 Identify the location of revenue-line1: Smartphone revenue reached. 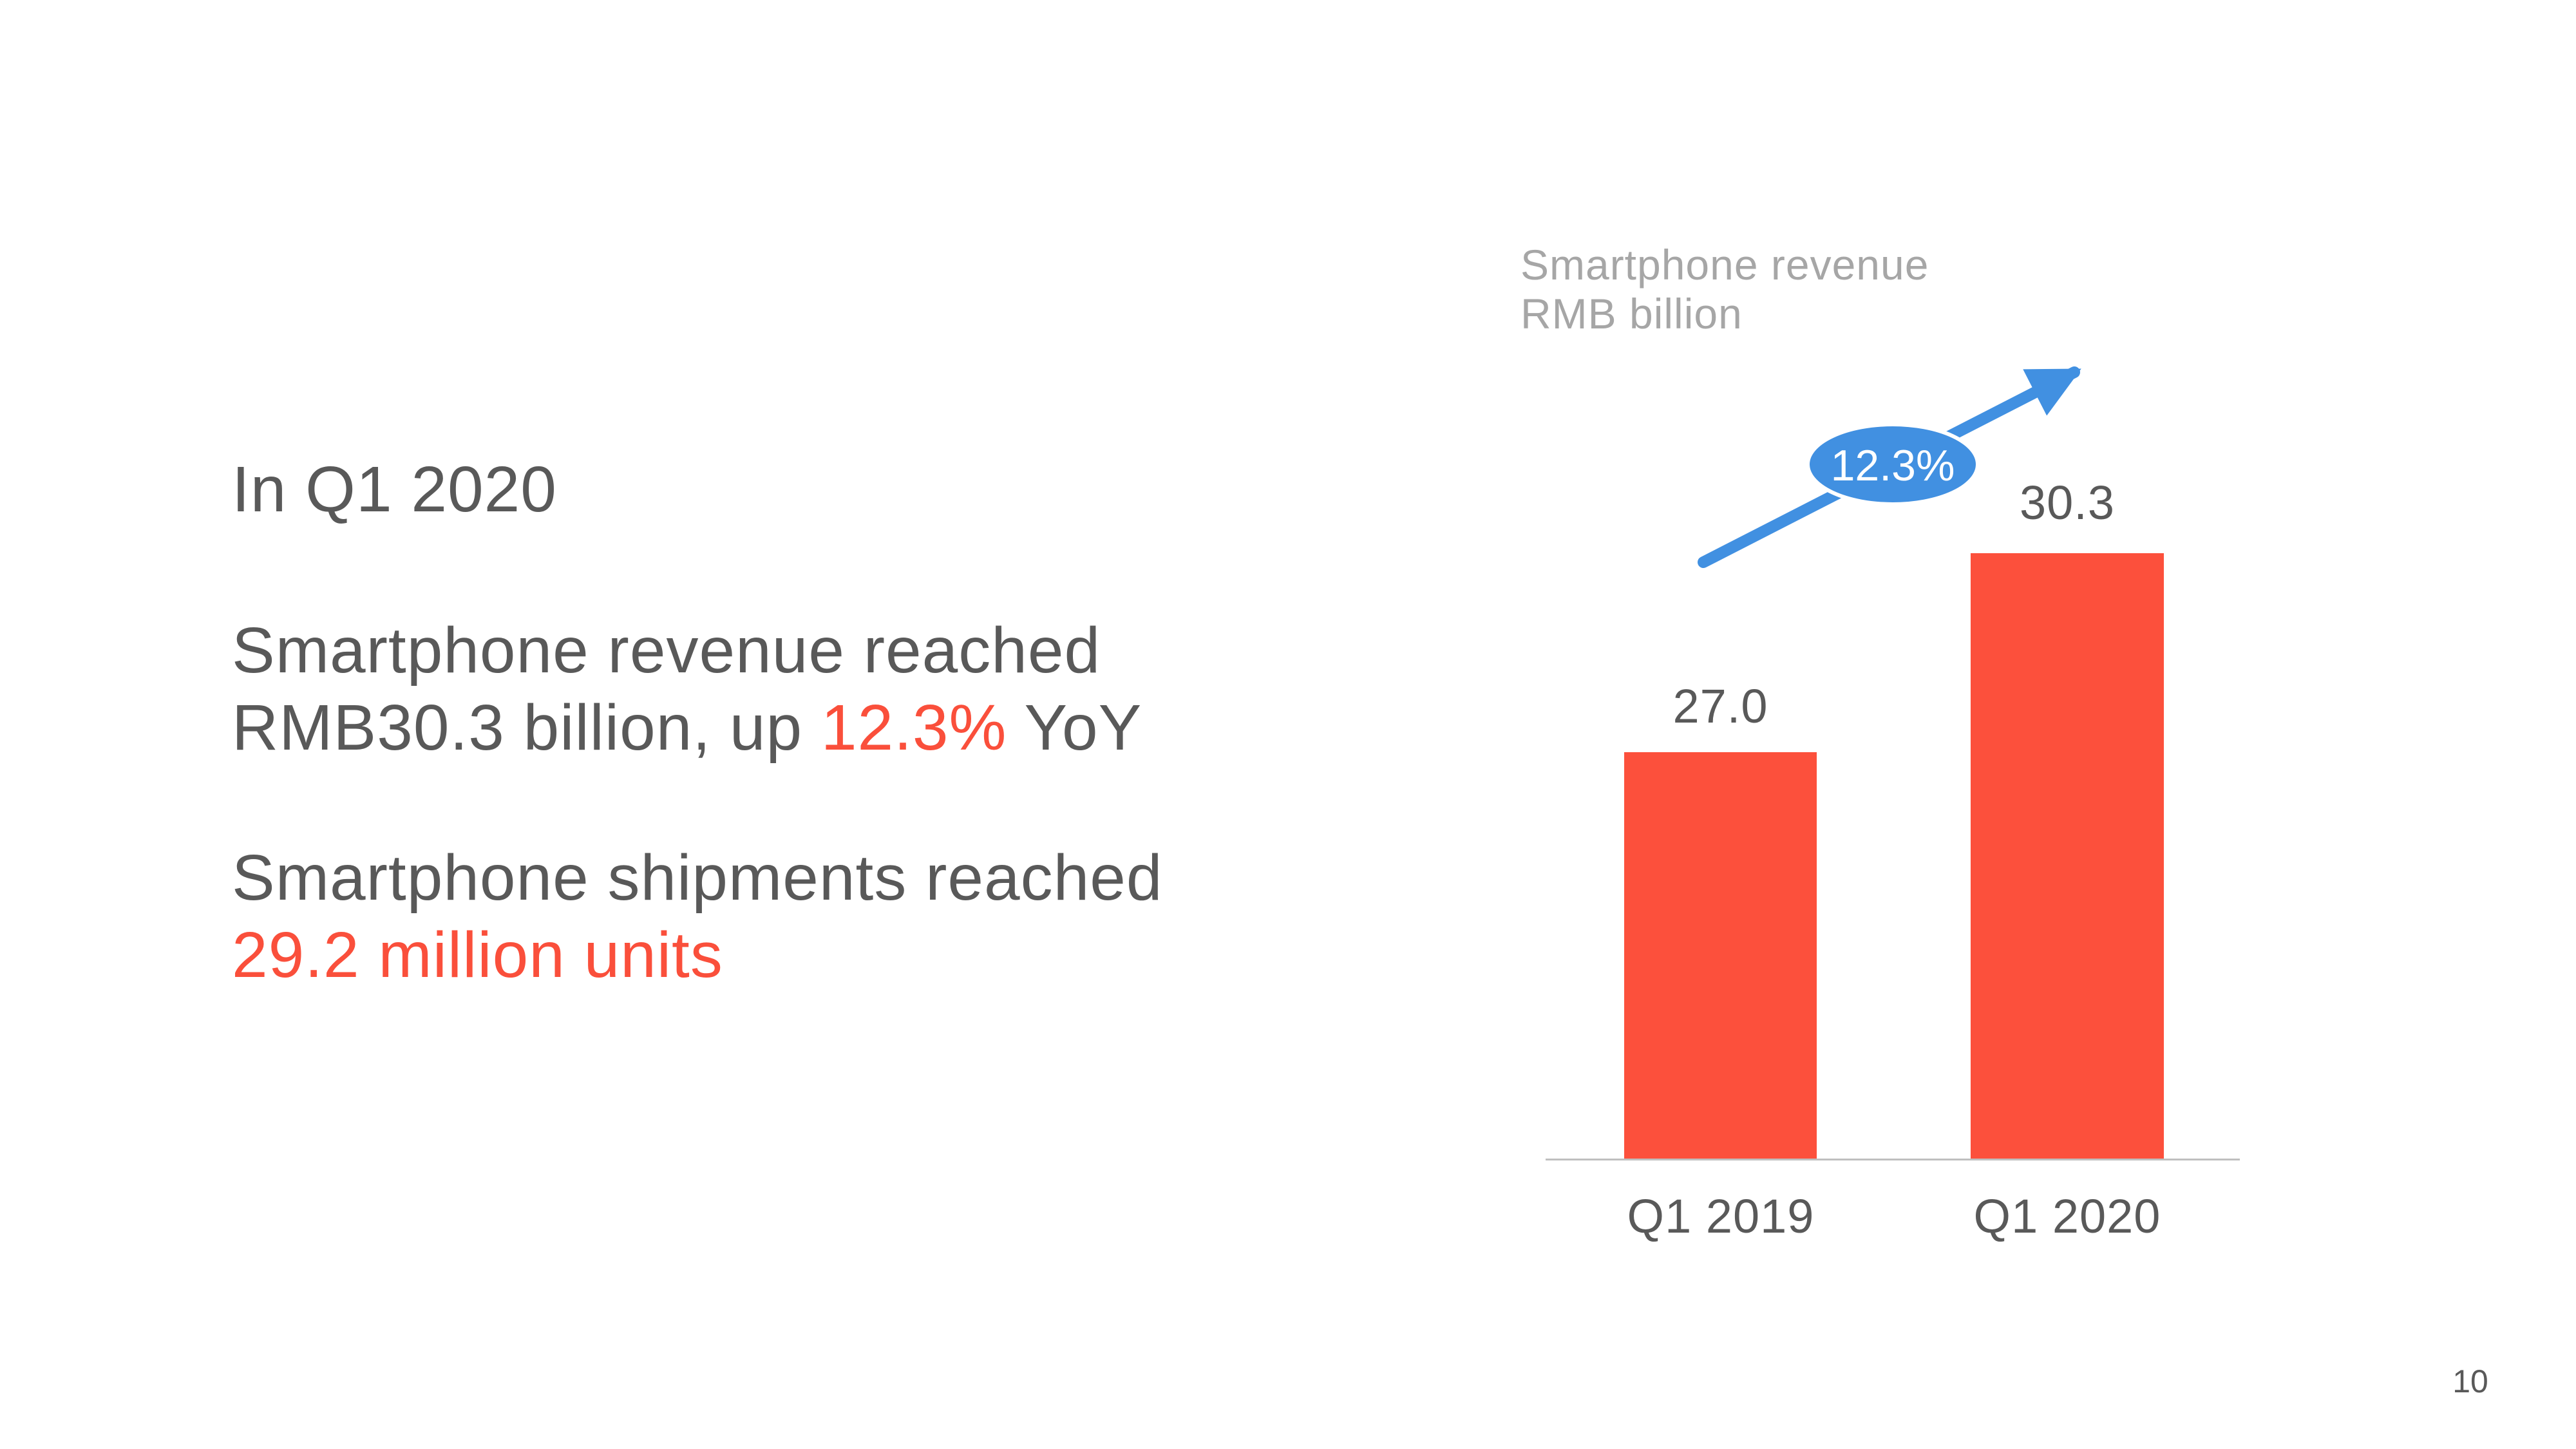
(666, 651).